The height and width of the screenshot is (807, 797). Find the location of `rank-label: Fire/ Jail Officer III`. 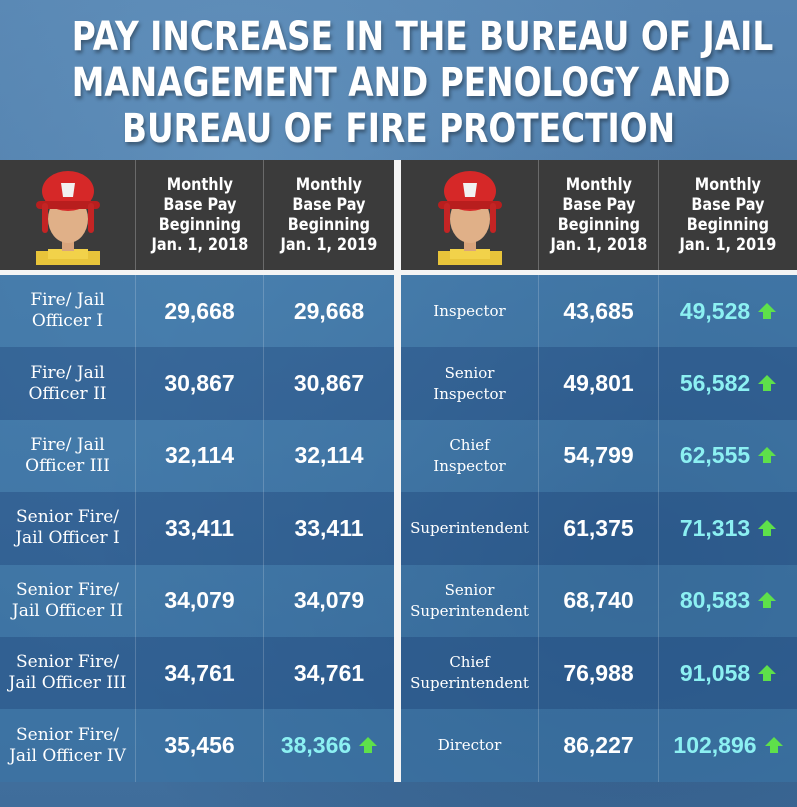

rank-label: Fire/ Jail Officer III is located at coordinates (67, 455).